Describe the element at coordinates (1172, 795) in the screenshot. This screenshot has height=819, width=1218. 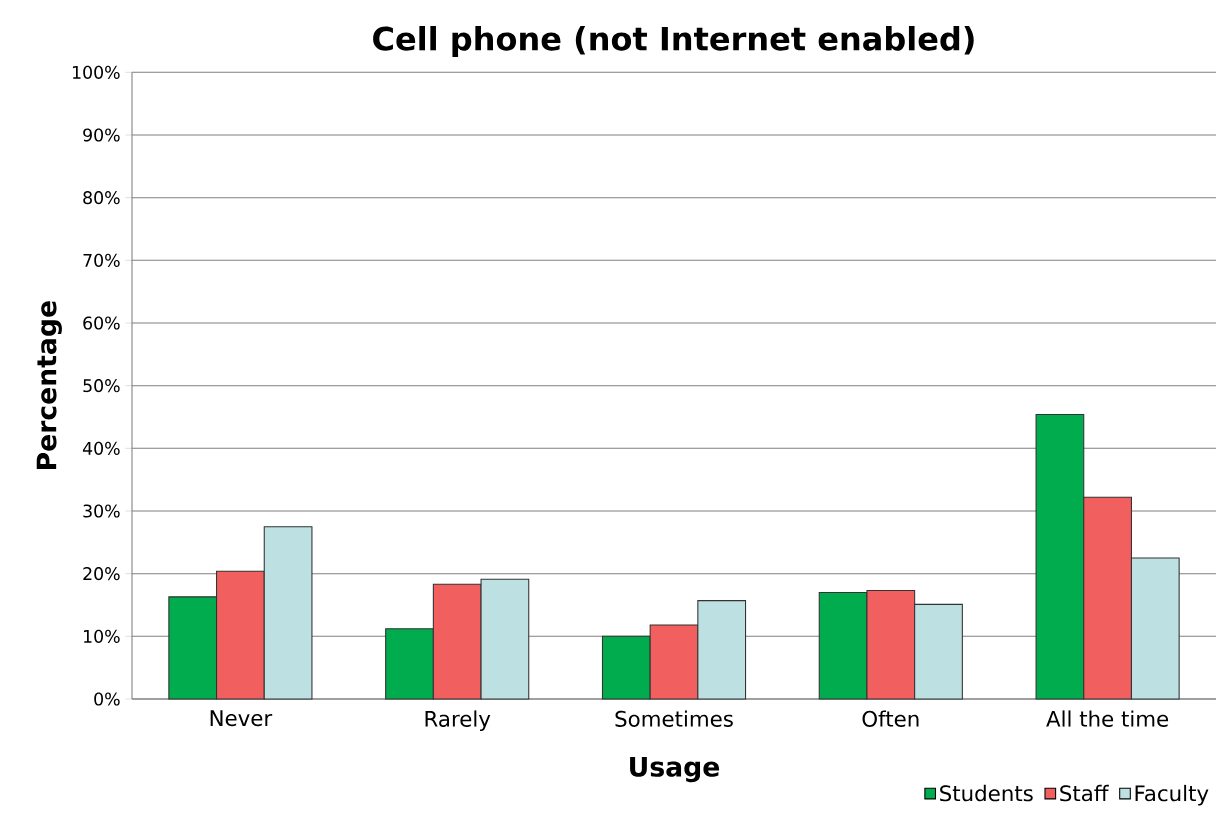
I see `legend-label: Faculty` at that location.